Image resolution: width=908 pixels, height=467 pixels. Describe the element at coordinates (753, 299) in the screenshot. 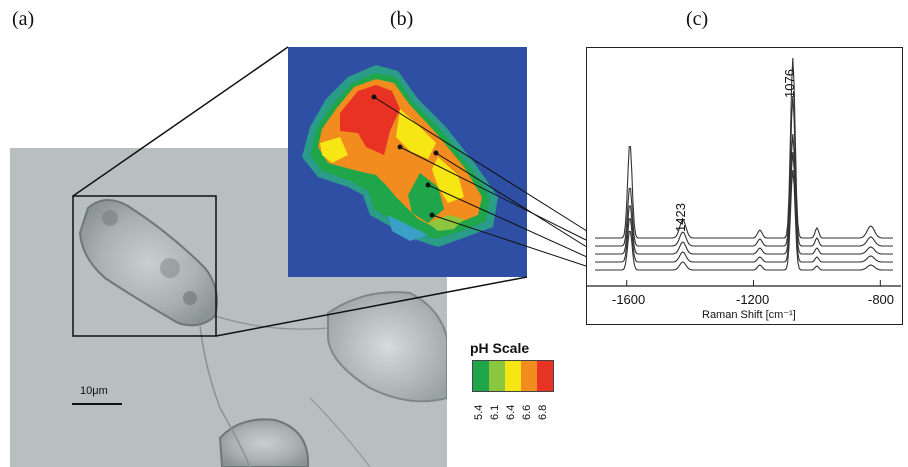

I see `x-tick-label: -1200` at that location.